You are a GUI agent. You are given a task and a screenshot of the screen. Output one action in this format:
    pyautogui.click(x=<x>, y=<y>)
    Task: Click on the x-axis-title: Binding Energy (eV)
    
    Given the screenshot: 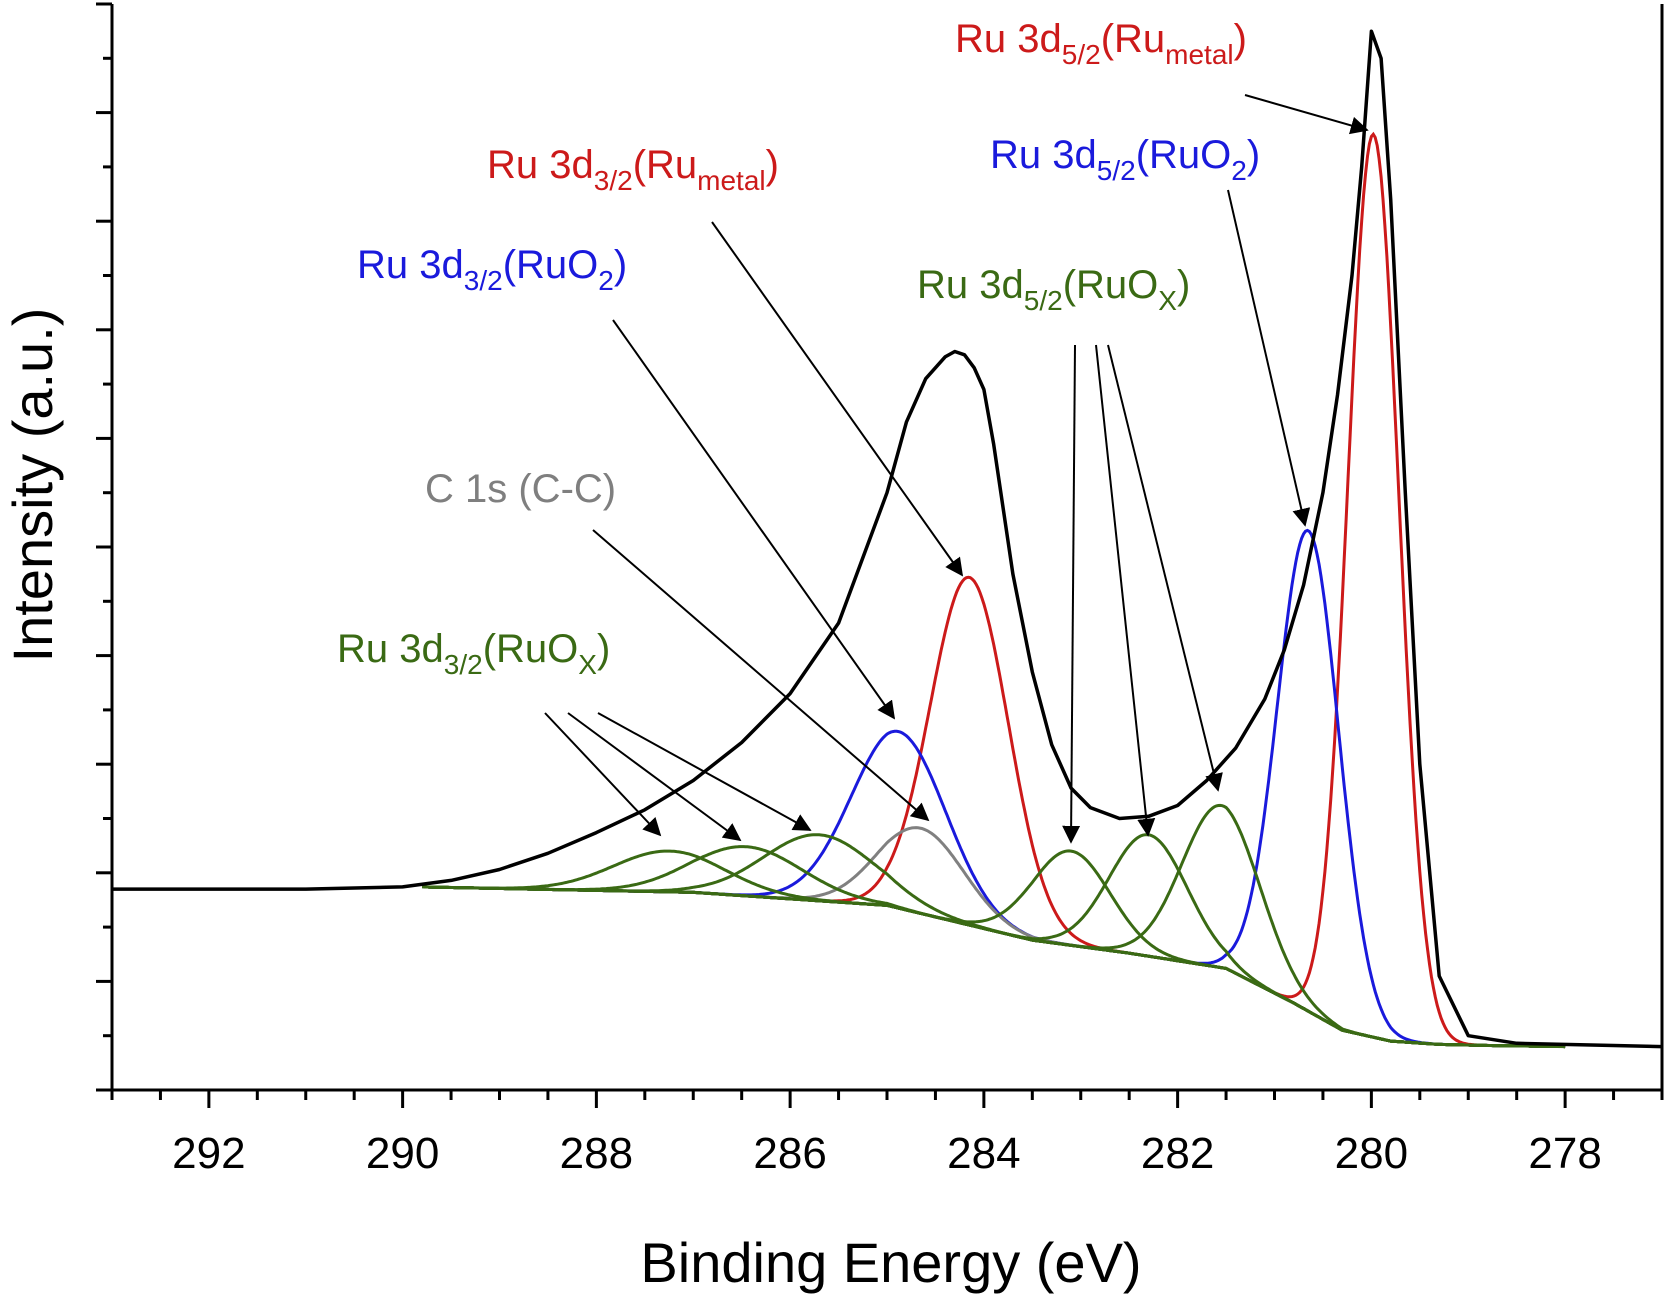 What is the action you would take?
    pyautogui.click(x=890, y=1262)
    